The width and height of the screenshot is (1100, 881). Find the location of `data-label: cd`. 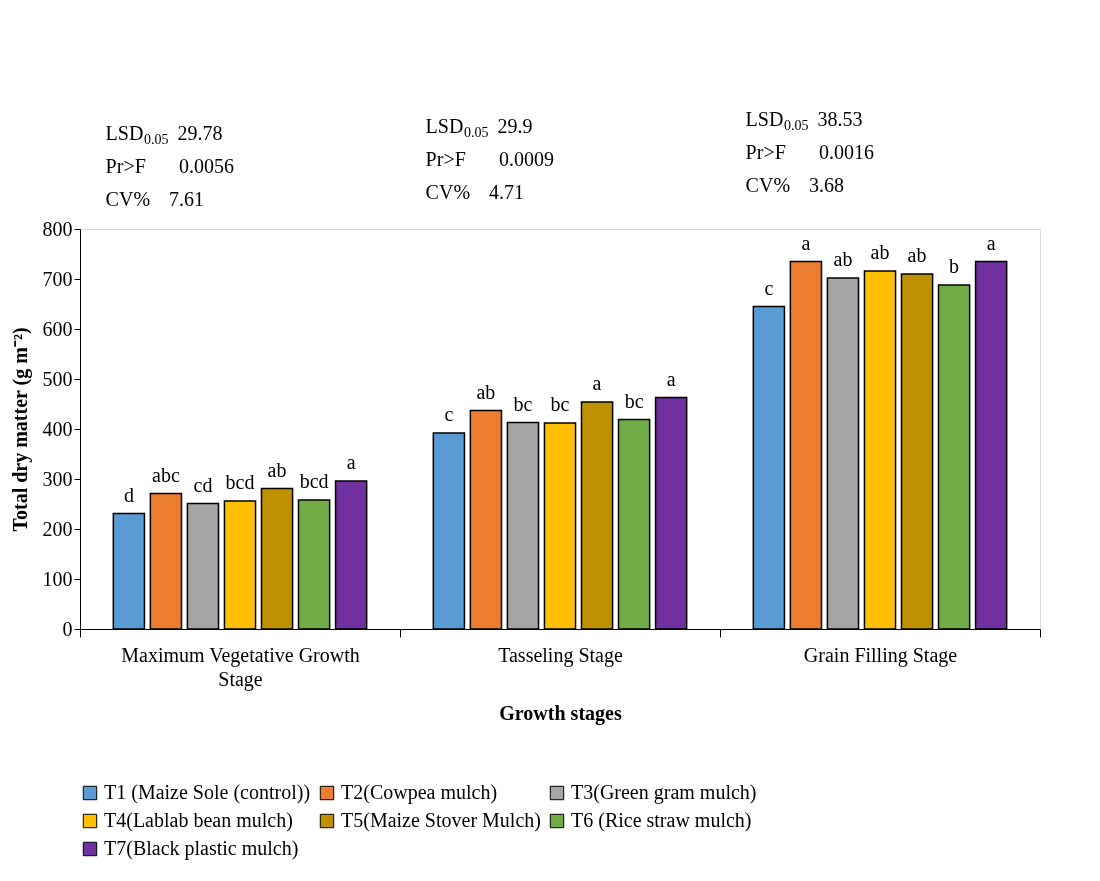

data-label: cd is located at coordinates (203, 484).